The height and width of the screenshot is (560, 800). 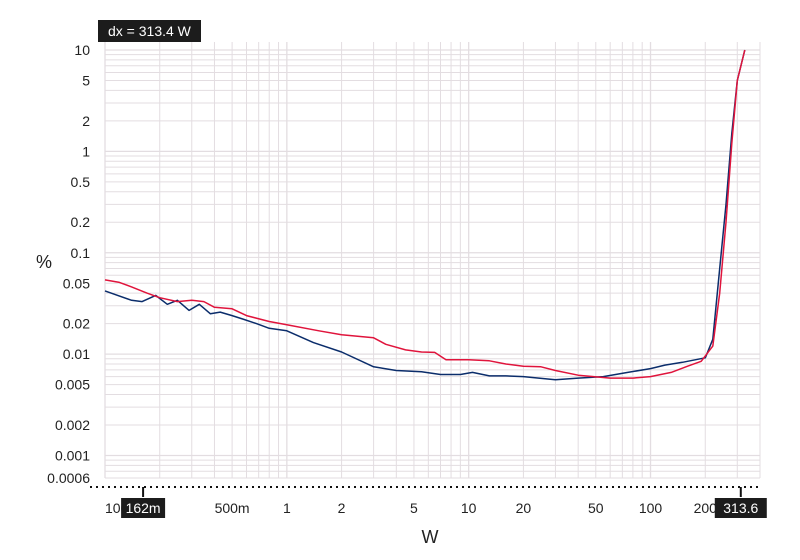 I want to click on y-tick-label: 2, so click(x=86, y=121).